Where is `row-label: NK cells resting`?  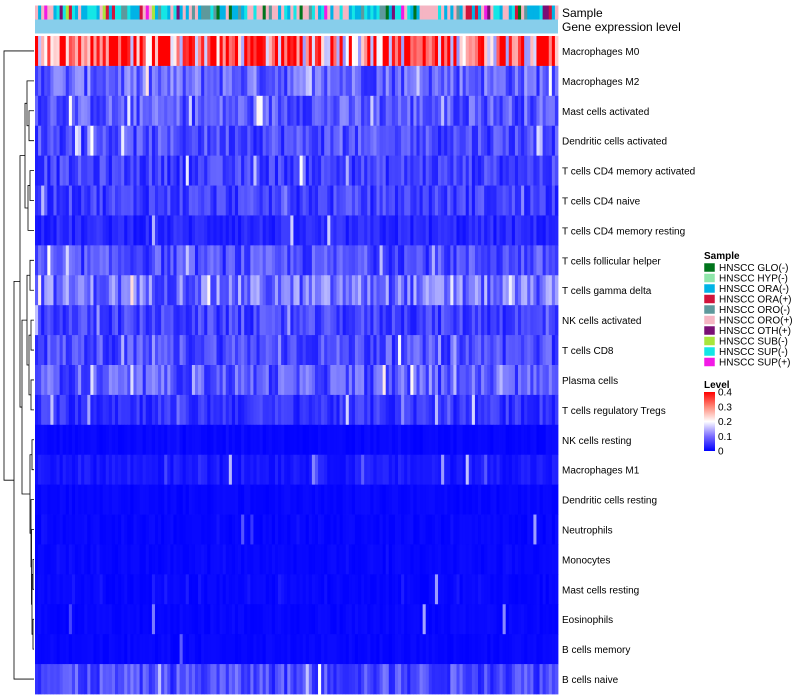
row-label: NK cells resting is located at coordinates (596, 441).